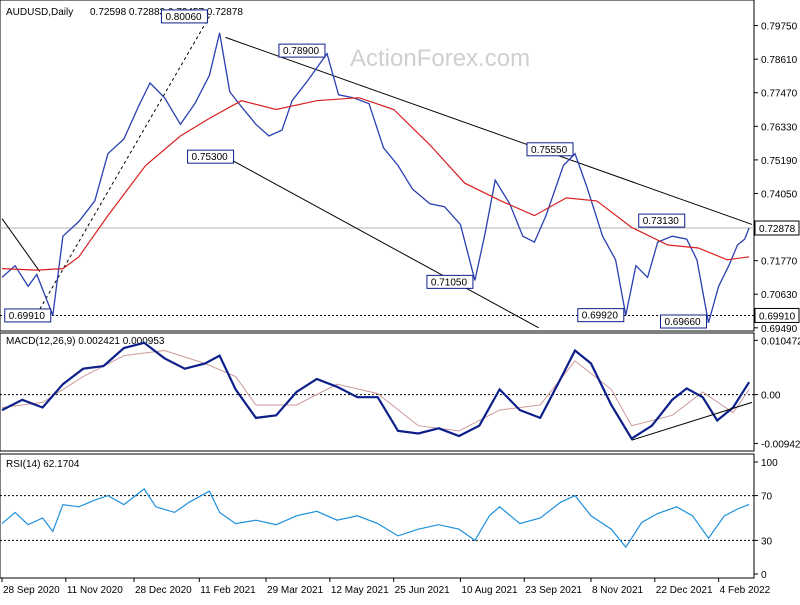  I want to click on price-annotation-label: 0.71050, so click(449, 282).